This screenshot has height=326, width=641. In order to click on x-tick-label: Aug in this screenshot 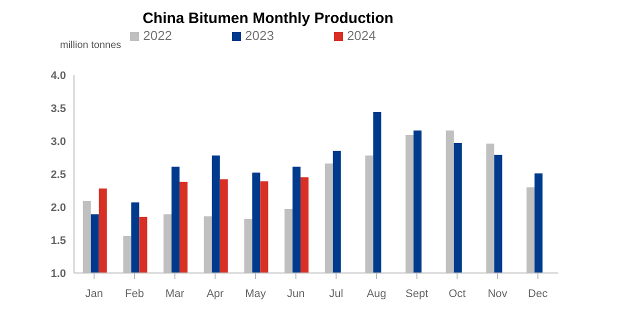, I will do `click(376, 294)`.